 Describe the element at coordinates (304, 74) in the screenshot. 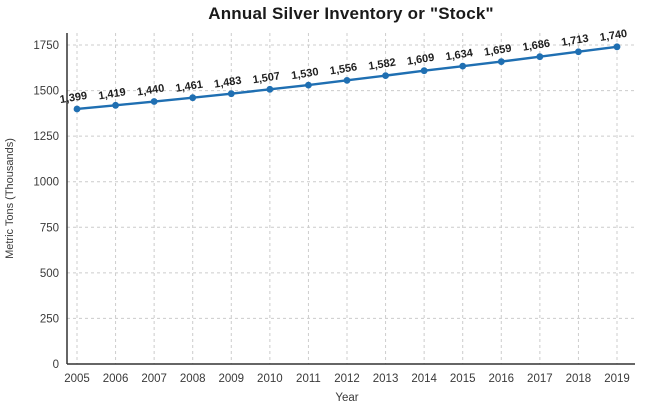

I see `data-point-label: 1,530` at that location.